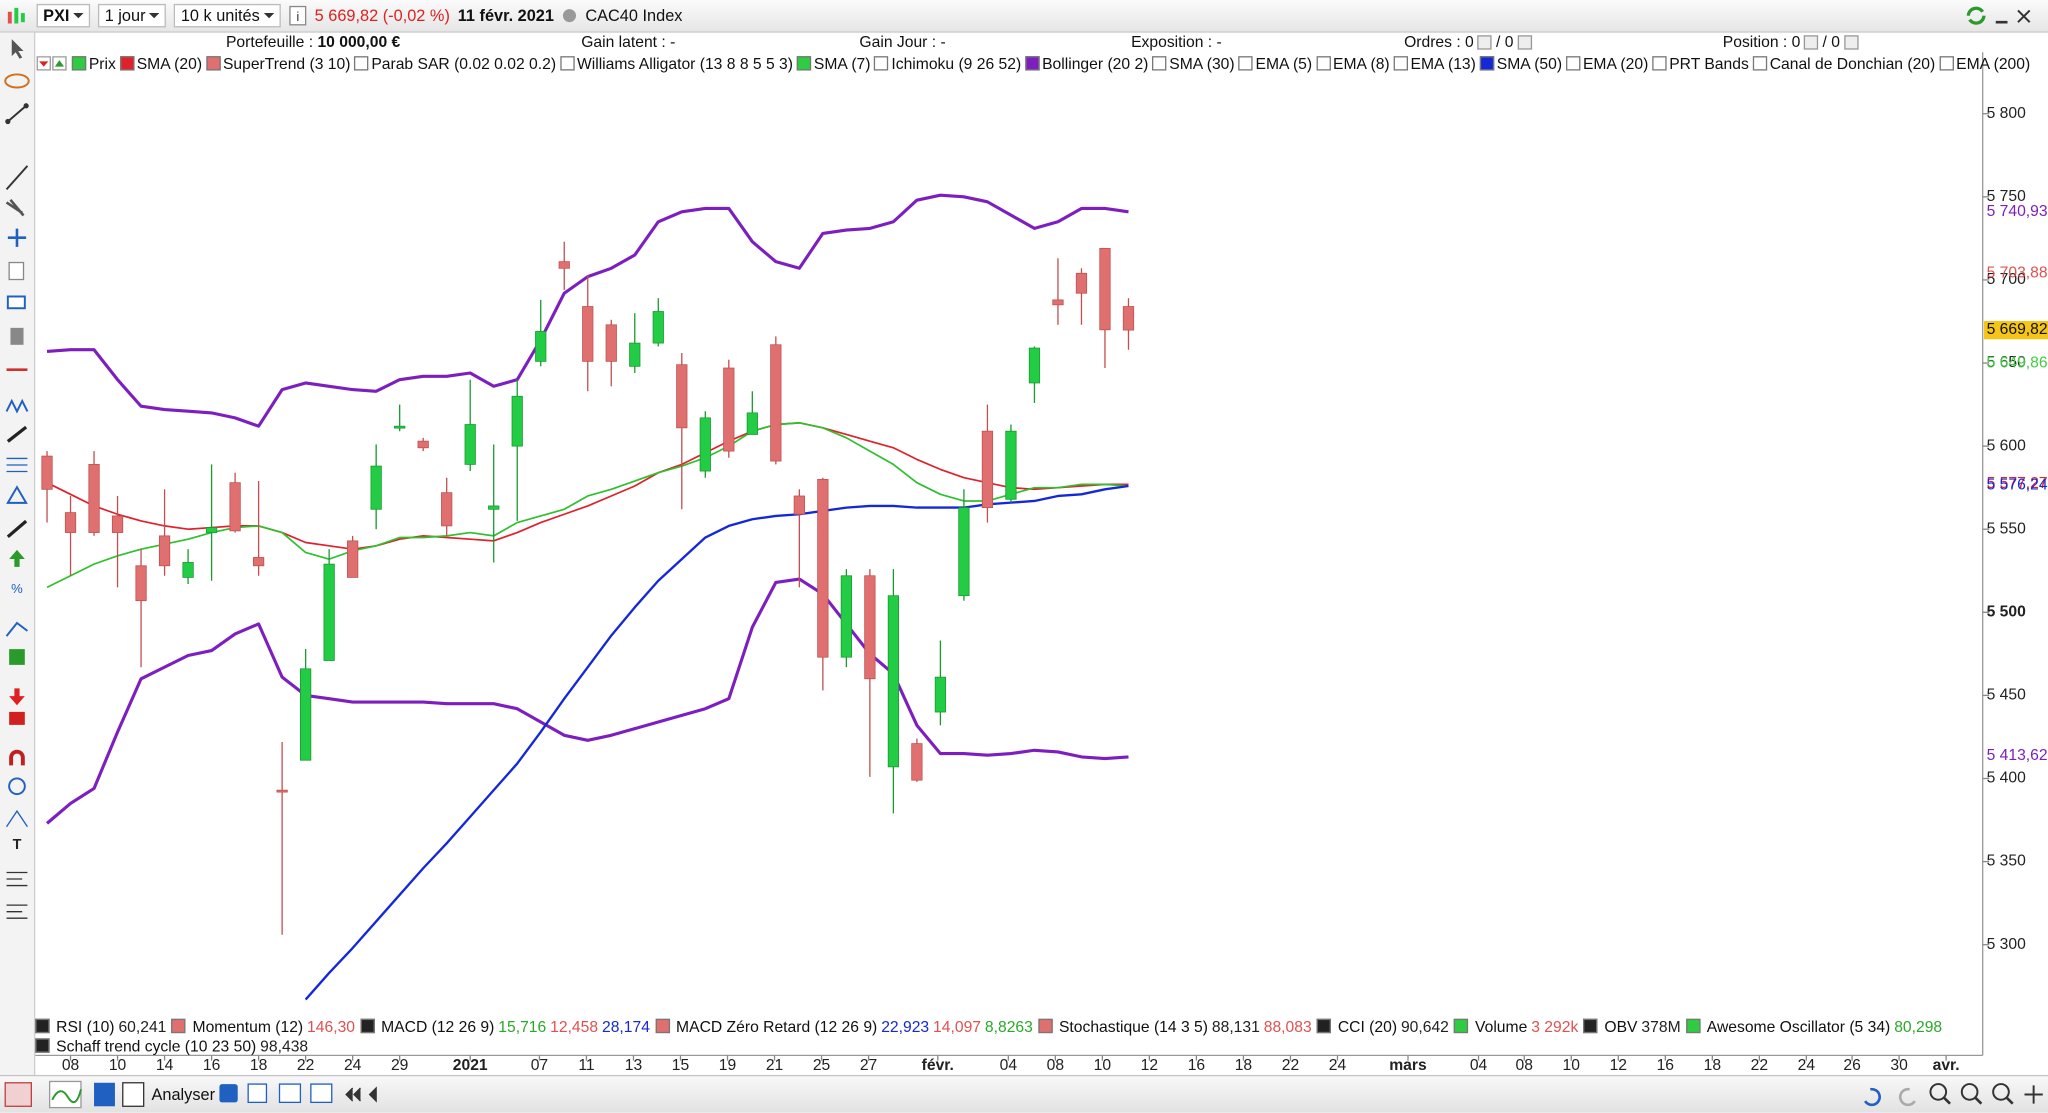 This screenshot has width=2048, height=1113. I want to click on y-tick-label: 5 750, so click(2006, 196).